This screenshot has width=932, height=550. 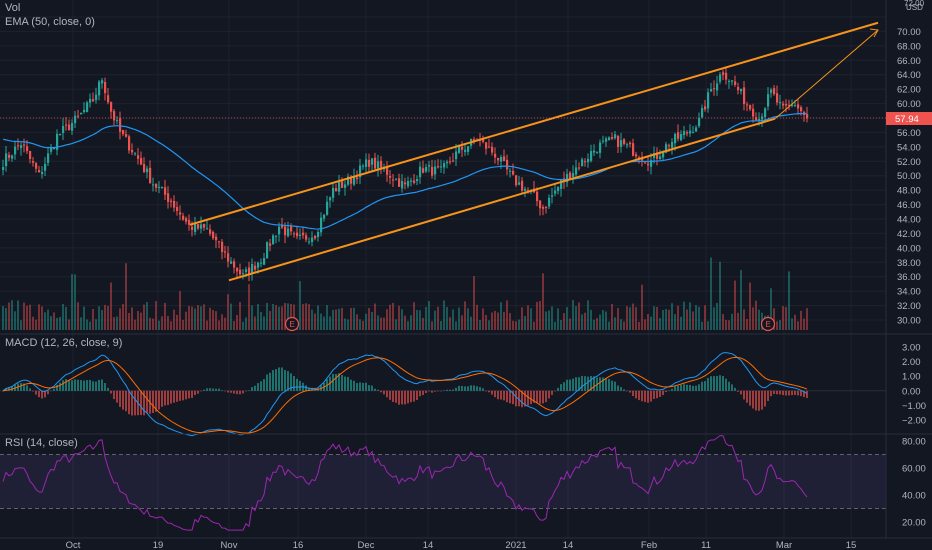 I want to click on macd-axis: 3.00 2.00 1.00 0.00 −1.00 −2.00, so click(x=914, y=385).